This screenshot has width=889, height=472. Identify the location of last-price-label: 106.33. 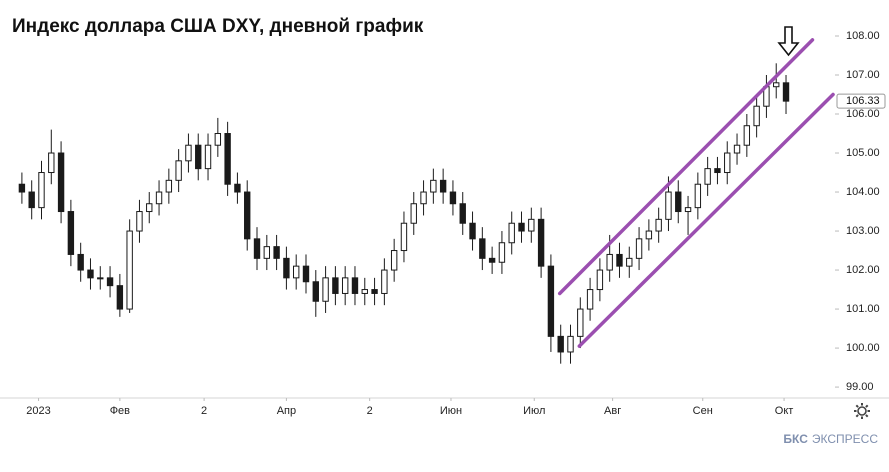
(863, 101).